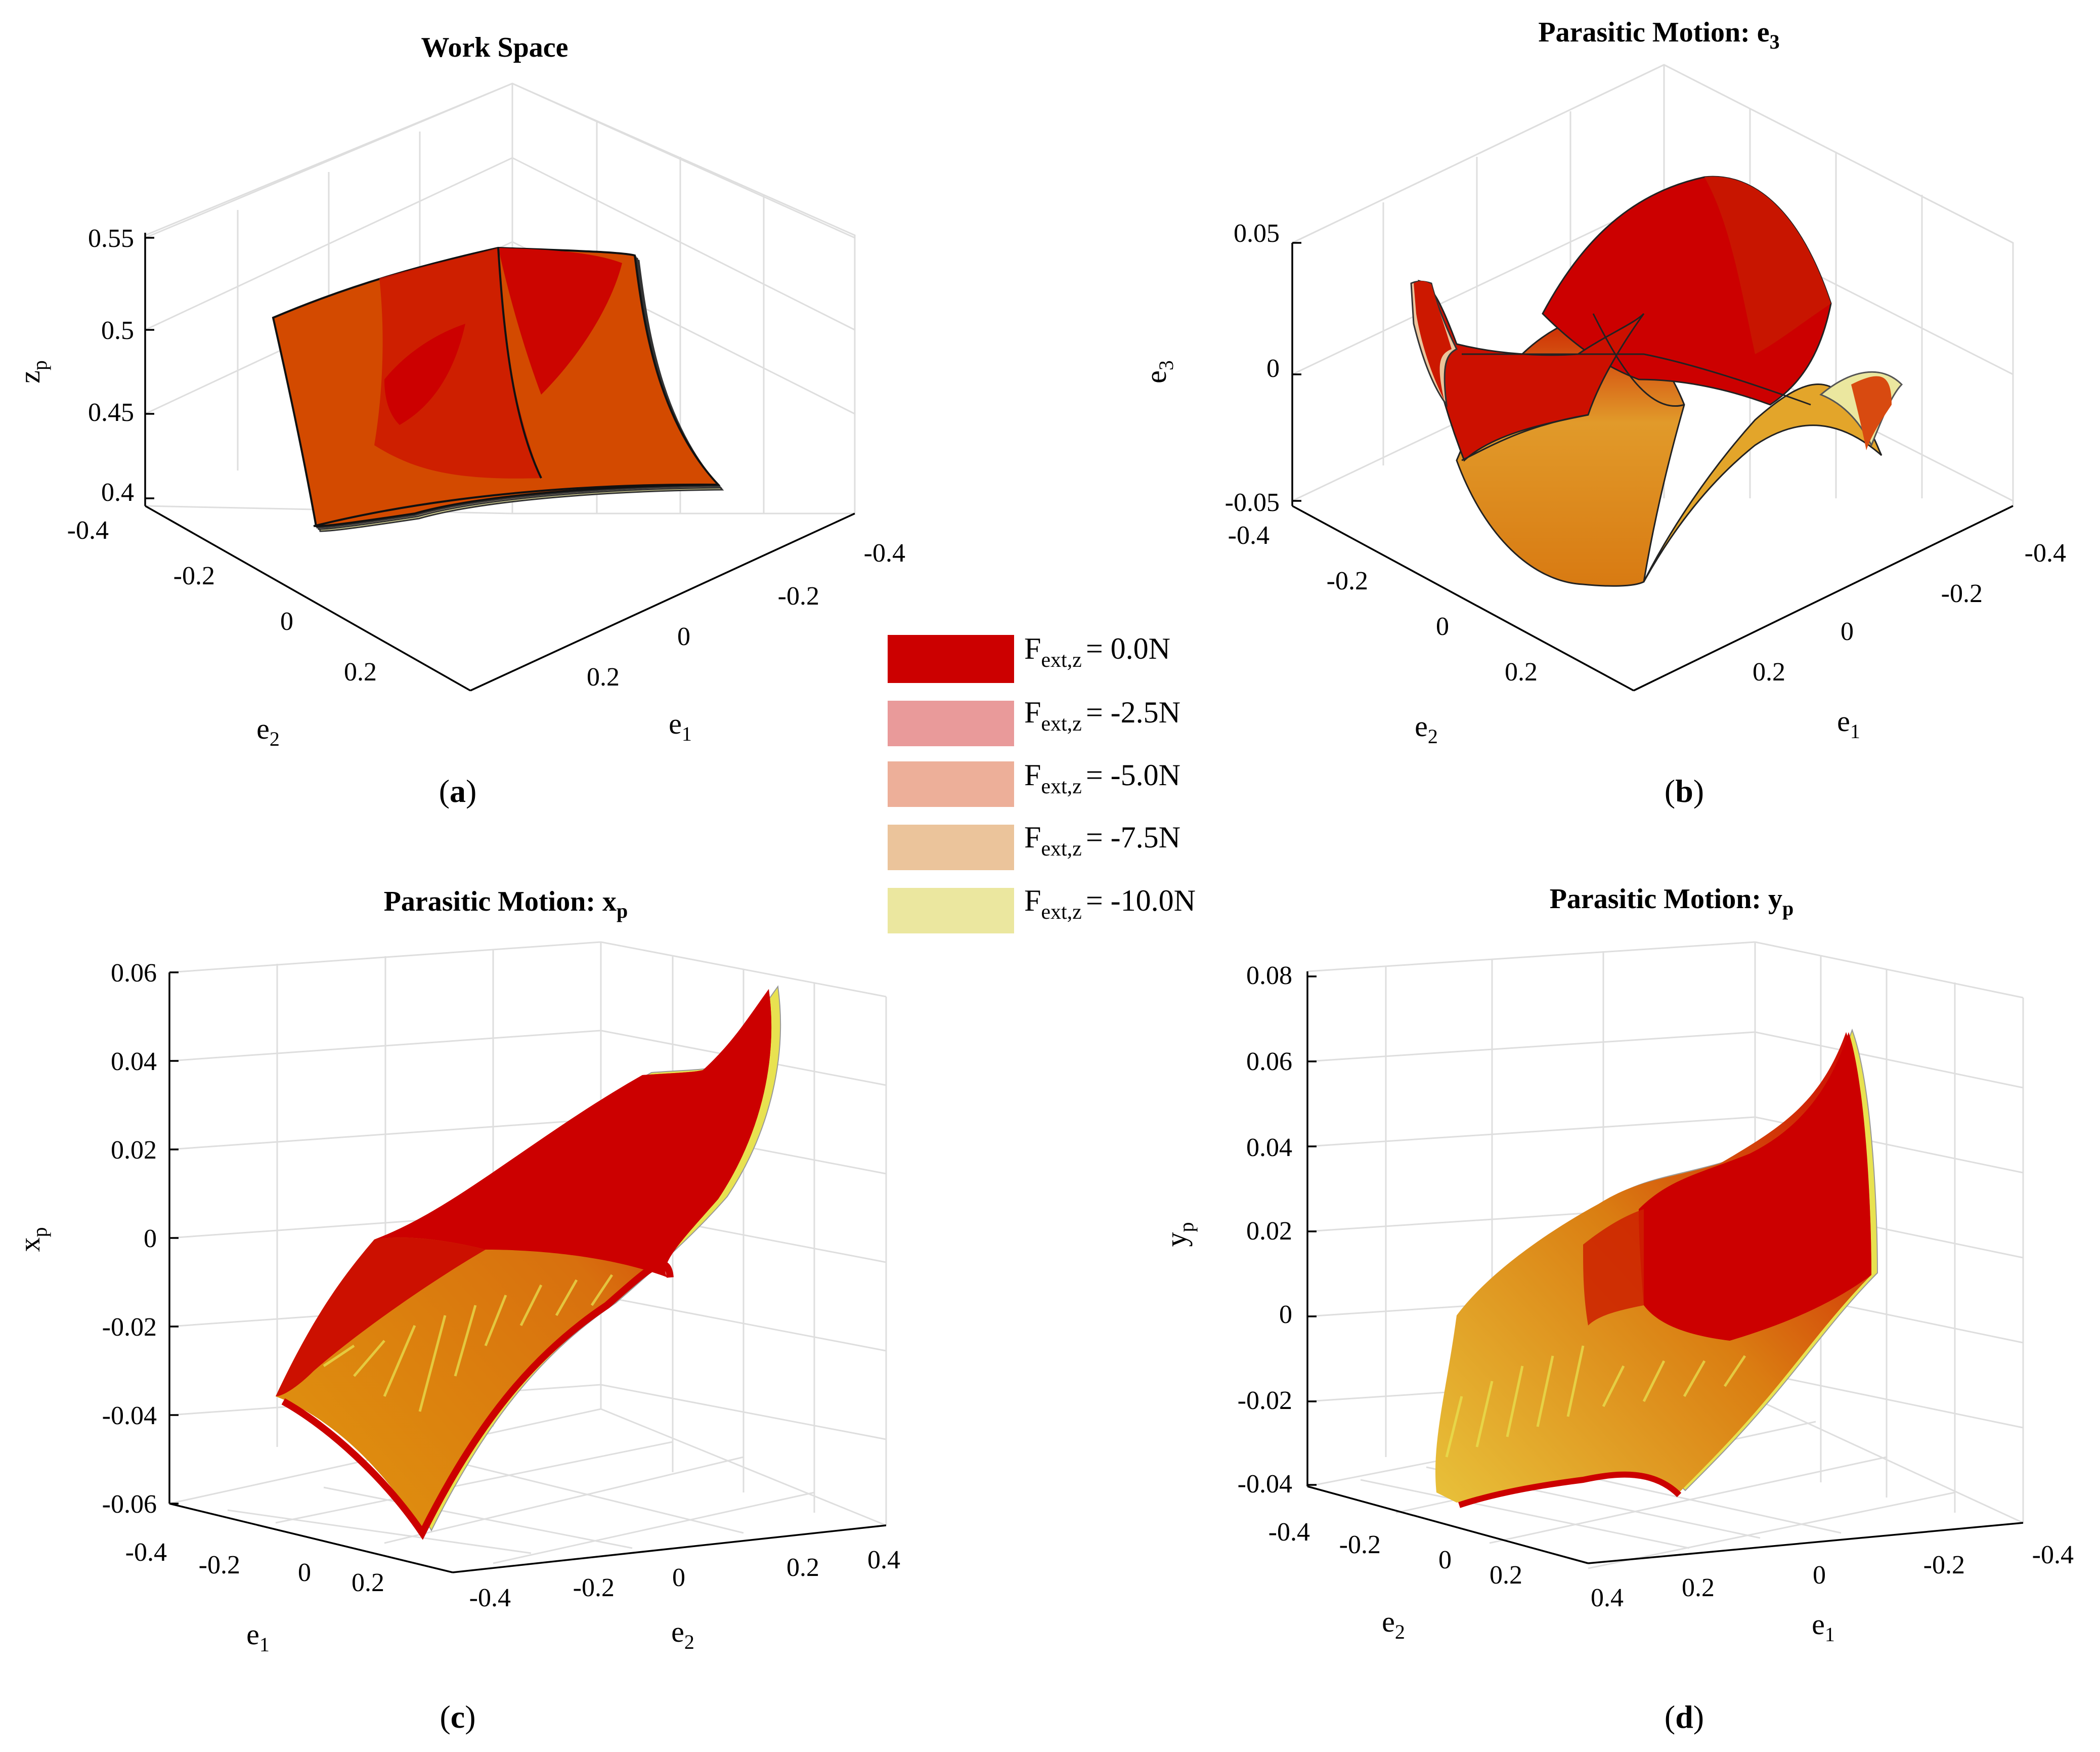 The height and width of the screenshot is (1752, 2100). Describe the element at coordinates (1944, 1565) in the screenshot. I see `panel-d-e1-tick: -0.2` at that location.